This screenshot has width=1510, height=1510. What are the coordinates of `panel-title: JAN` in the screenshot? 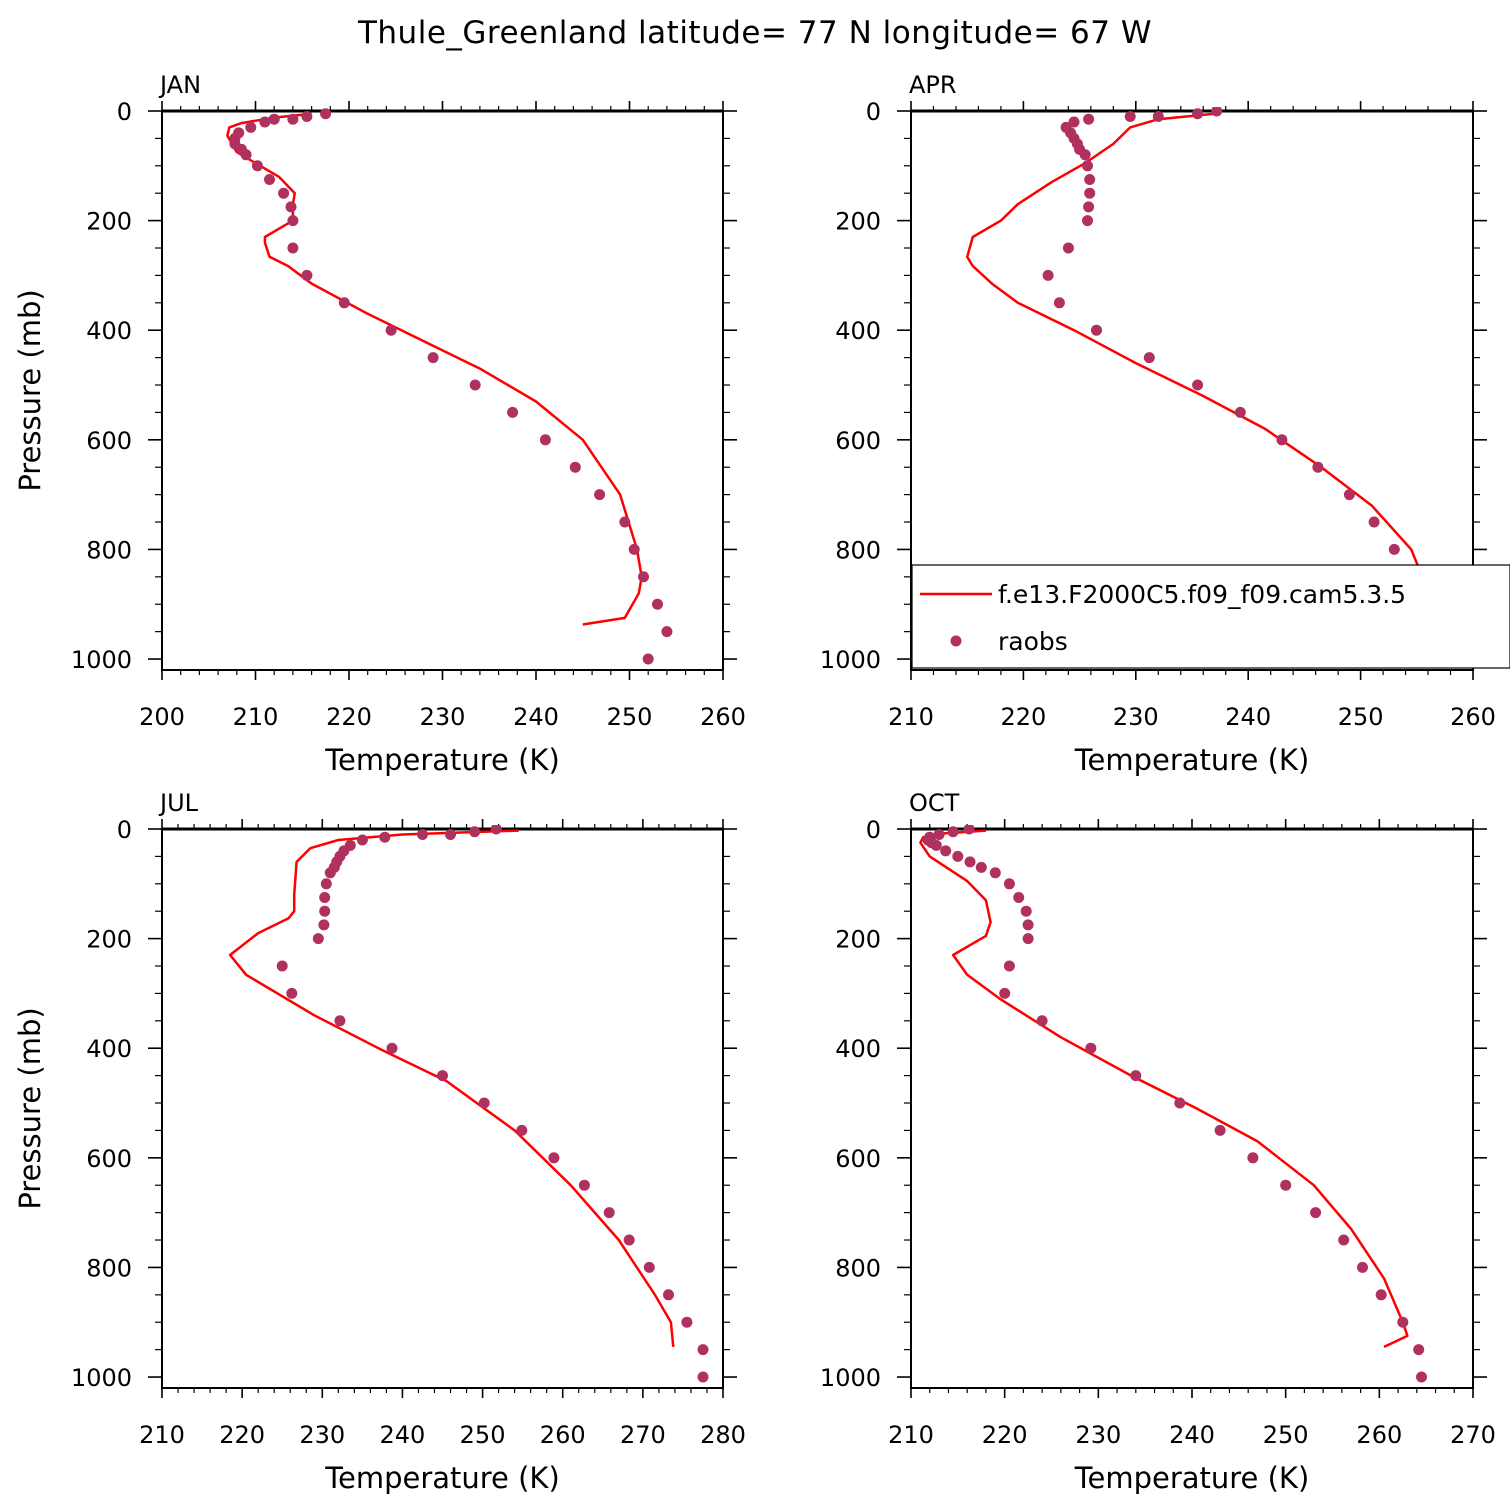 It's located at (179, 85).